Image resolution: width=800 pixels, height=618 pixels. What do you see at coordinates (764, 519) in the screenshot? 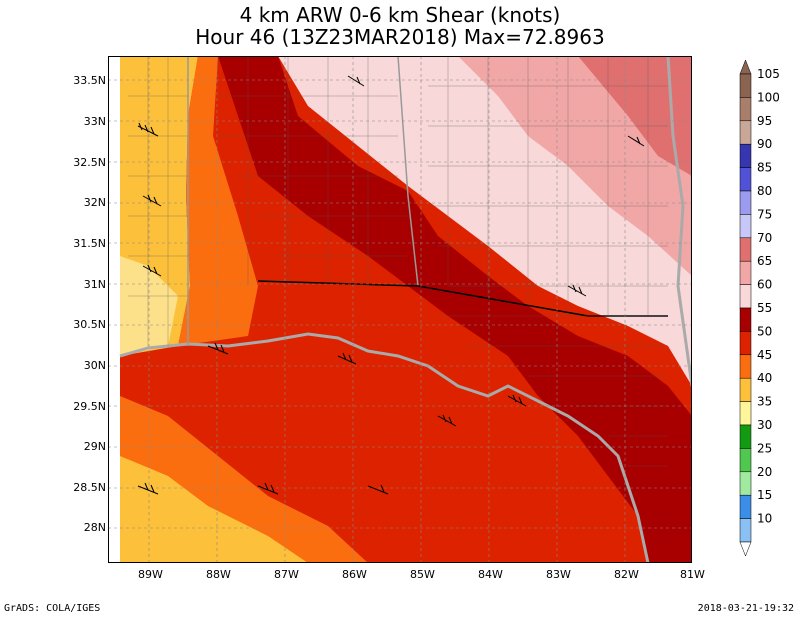
I see `colorbar-label: 10` at bounding box center [764, 519].